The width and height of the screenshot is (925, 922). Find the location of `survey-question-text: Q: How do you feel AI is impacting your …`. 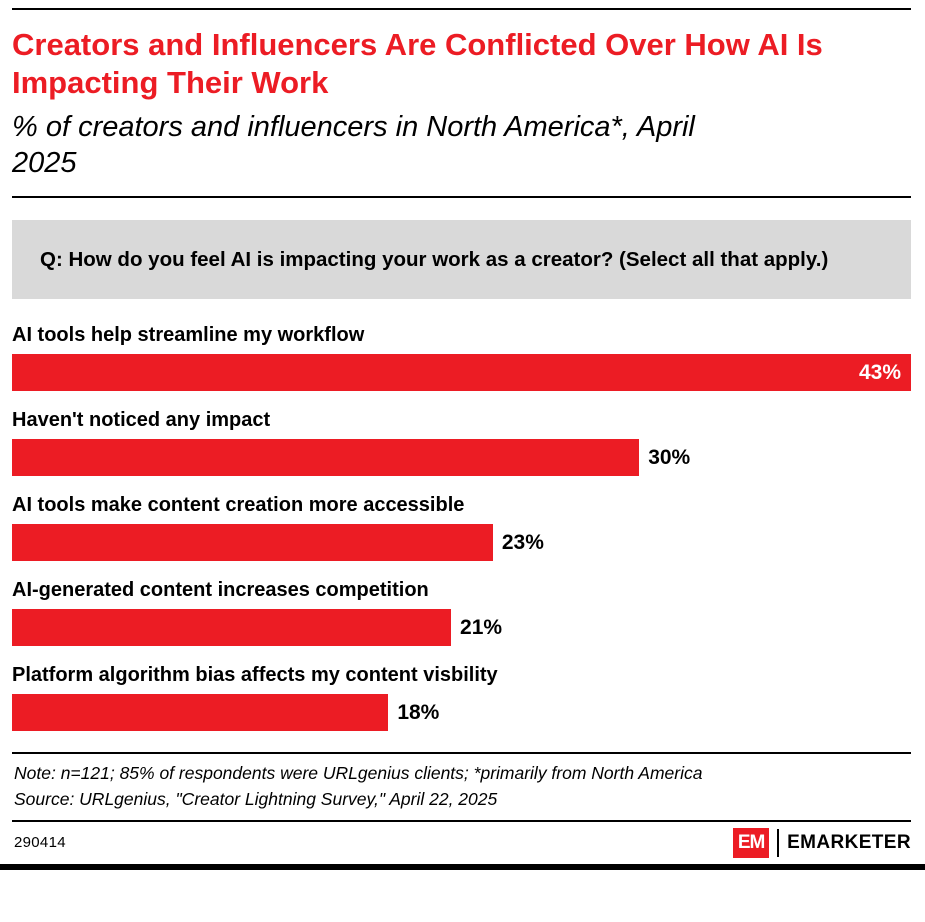

survey-question-text: Q: How do you feel AI is impacting your … is located at coordinates (434, 259).